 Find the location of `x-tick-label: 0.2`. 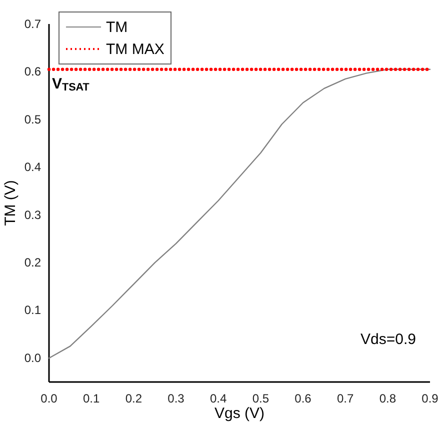

x-tick-label: 0.2 is located at coordinates (133, 399).